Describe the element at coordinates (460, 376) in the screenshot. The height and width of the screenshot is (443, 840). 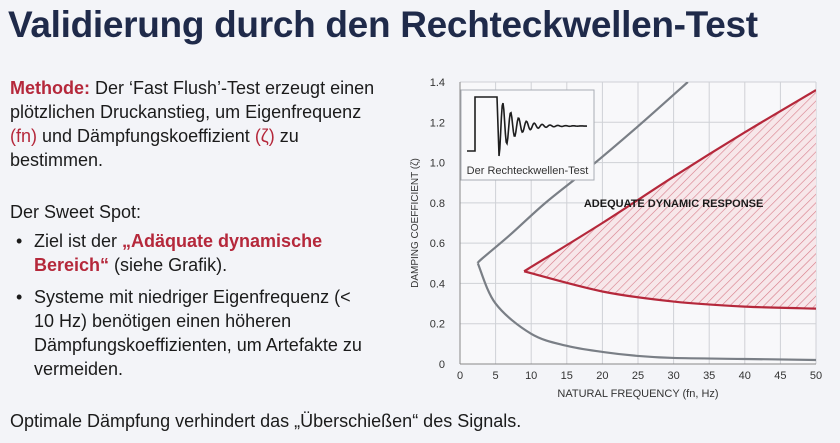
I see `x-tick-label: 0` at that location.